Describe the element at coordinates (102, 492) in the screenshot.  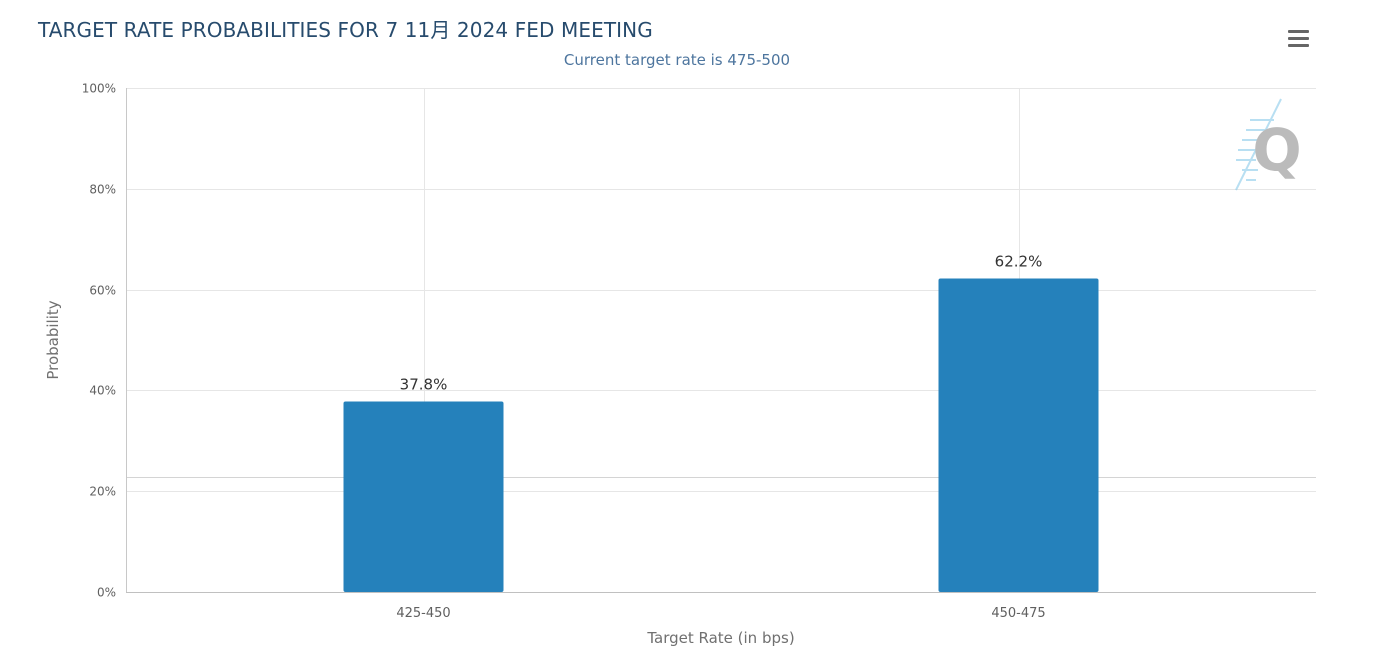
I see `y-tick-label: 20%` at that location.